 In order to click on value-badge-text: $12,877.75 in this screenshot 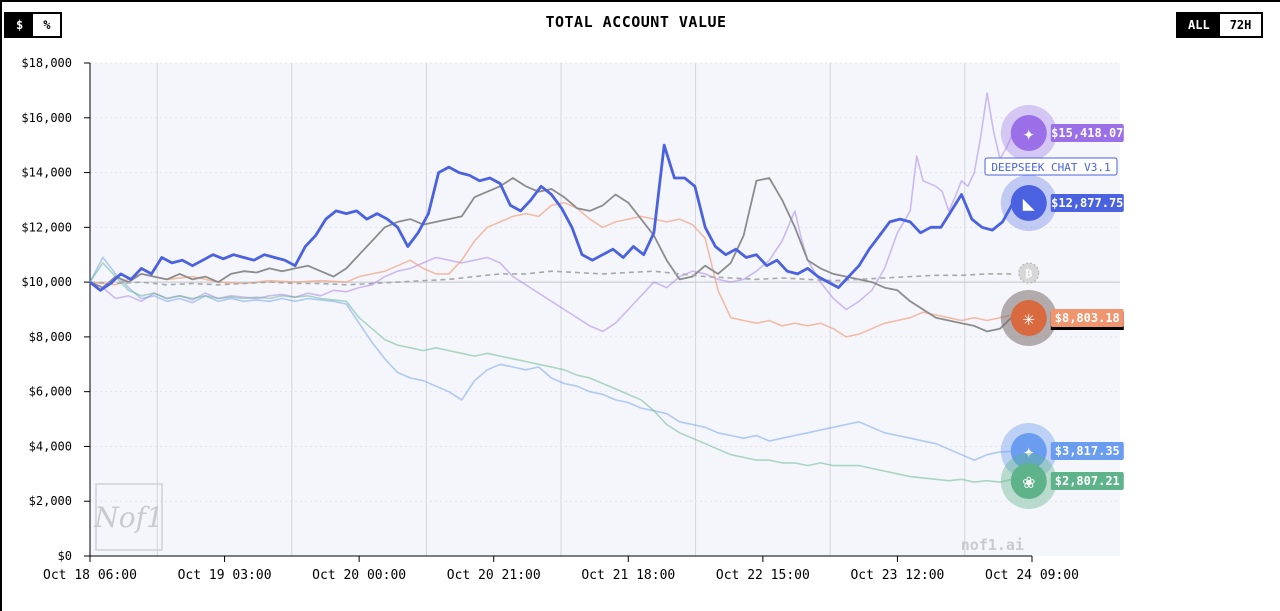, I will do `click(1087, 203)`.